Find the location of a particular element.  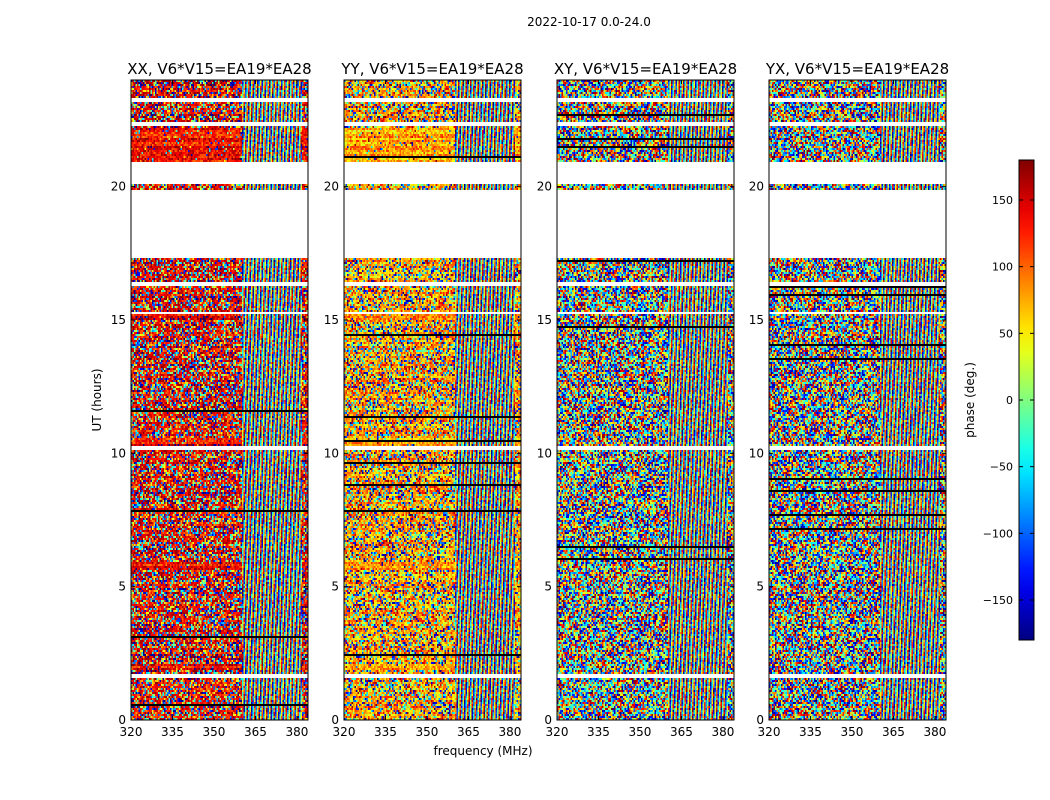

colorbar-tick-label: 0 is located at coordinates (1009, 400).